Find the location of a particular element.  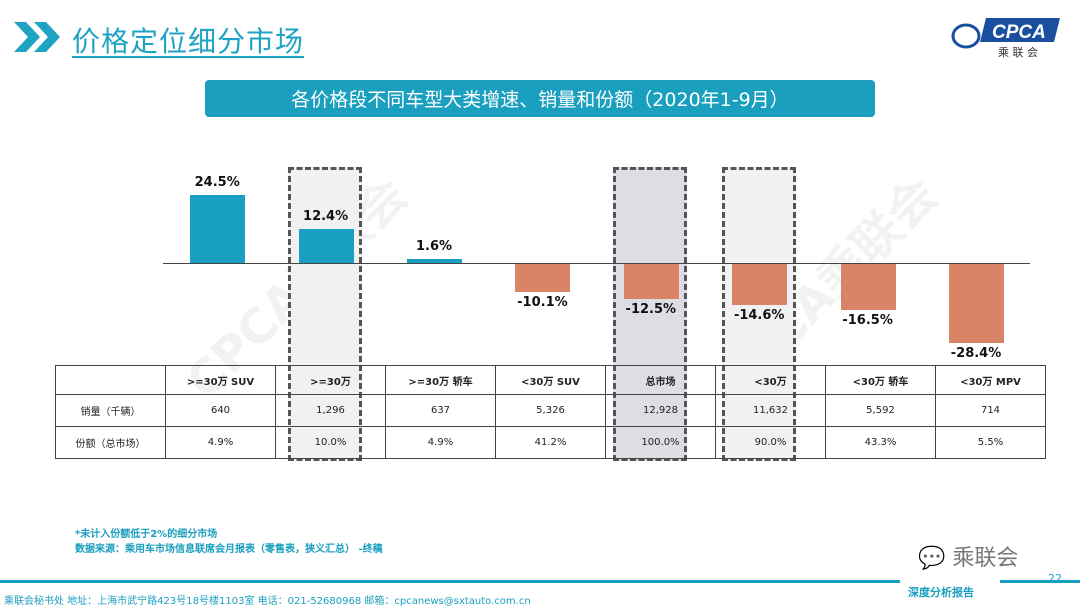

cell: 5,592 is located at coordinates (880, 410).